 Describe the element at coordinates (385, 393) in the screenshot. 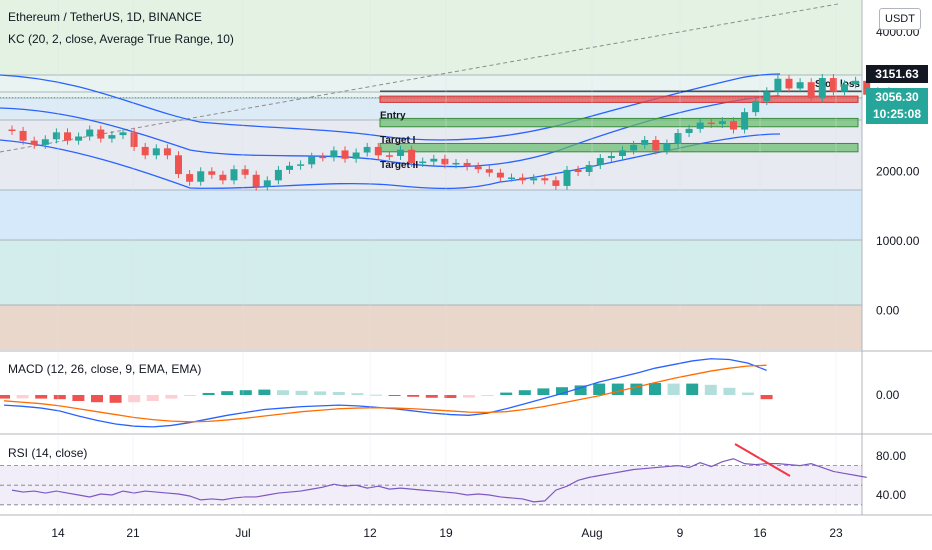

I see `signal-line` at that location.